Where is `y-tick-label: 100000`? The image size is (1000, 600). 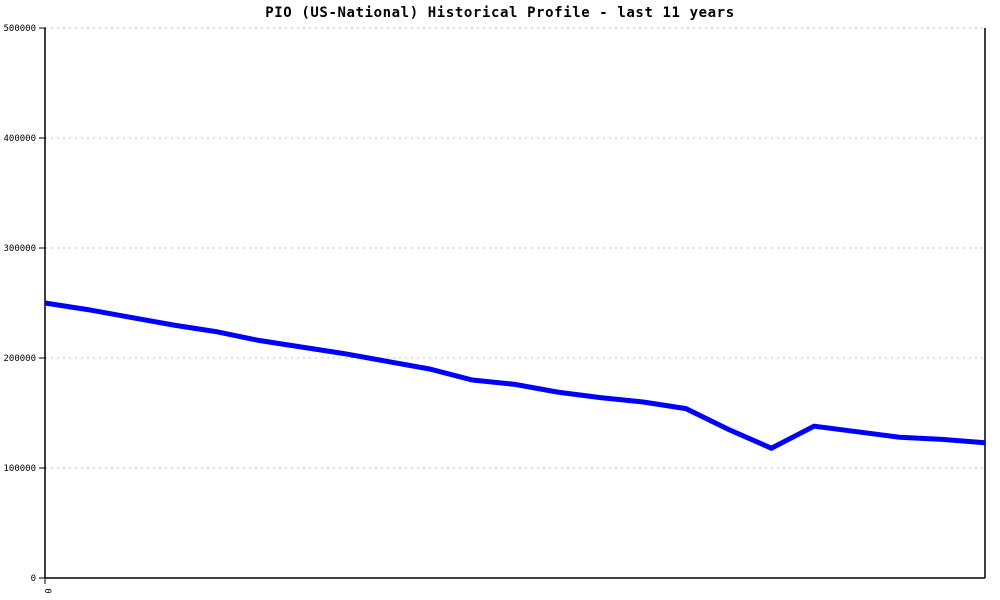
y-tick-label: 100000 is located at coordinates (19, 469).